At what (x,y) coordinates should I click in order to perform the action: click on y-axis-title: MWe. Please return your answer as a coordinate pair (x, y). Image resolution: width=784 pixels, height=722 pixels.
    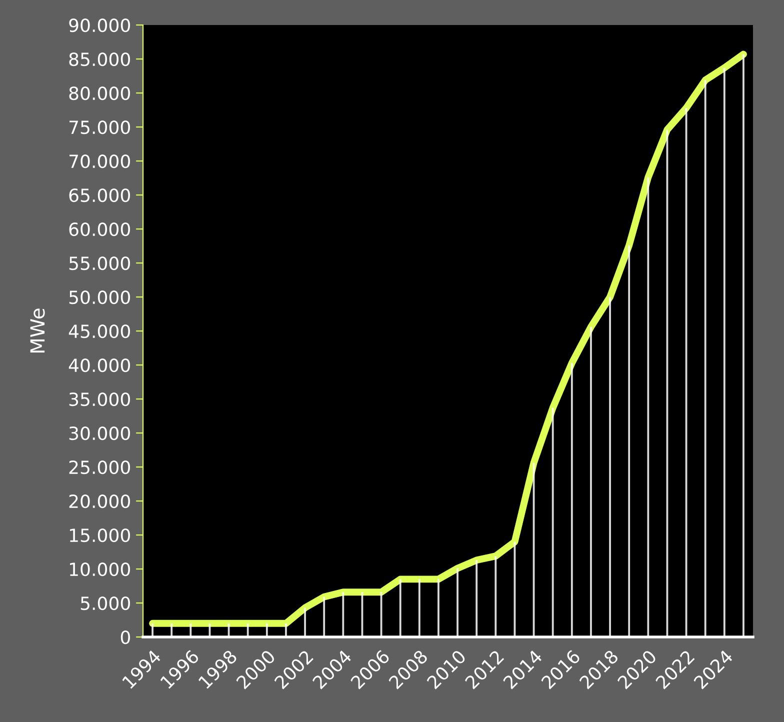
    Looking at the image, I should click on (37, 330).